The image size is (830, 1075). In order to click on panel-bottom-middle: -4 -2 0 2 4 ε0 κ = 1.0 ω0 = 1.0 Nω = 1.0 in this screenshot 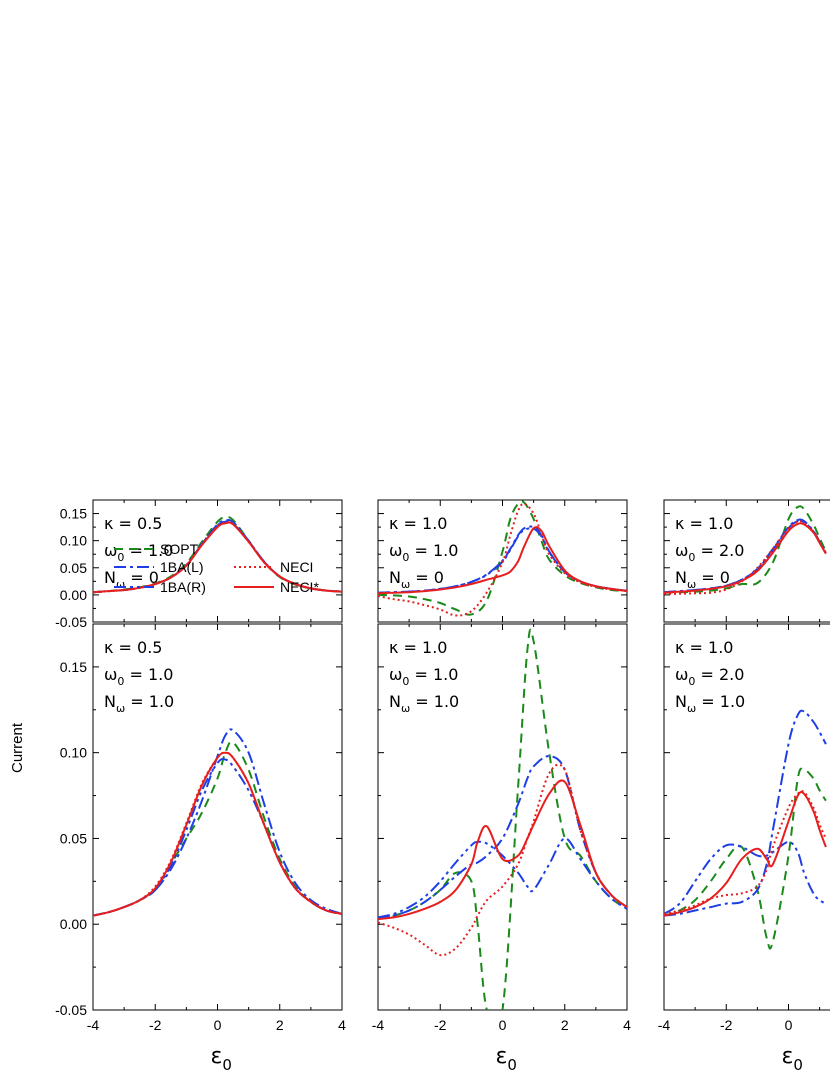, I will do `click(501, 848)`.